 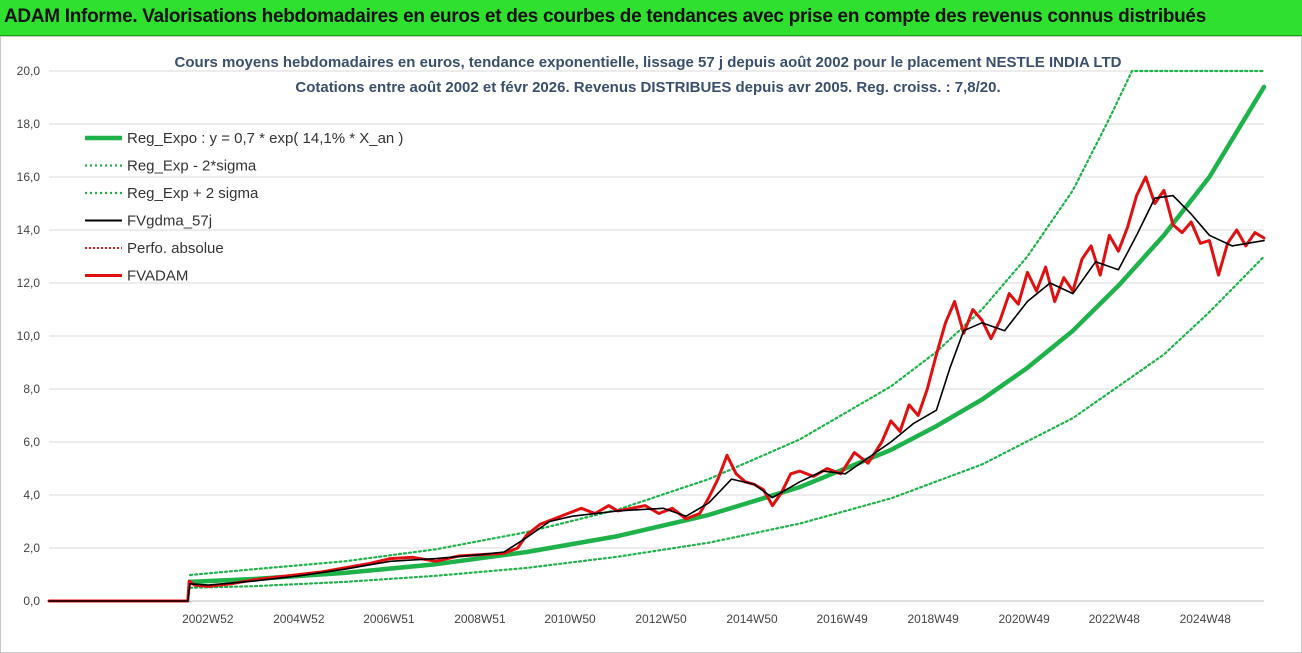 What do you see at coordinates (29, 177) in the screenshot?
I see `y-tick-label: 16,0` at bounding box center [29, 177].